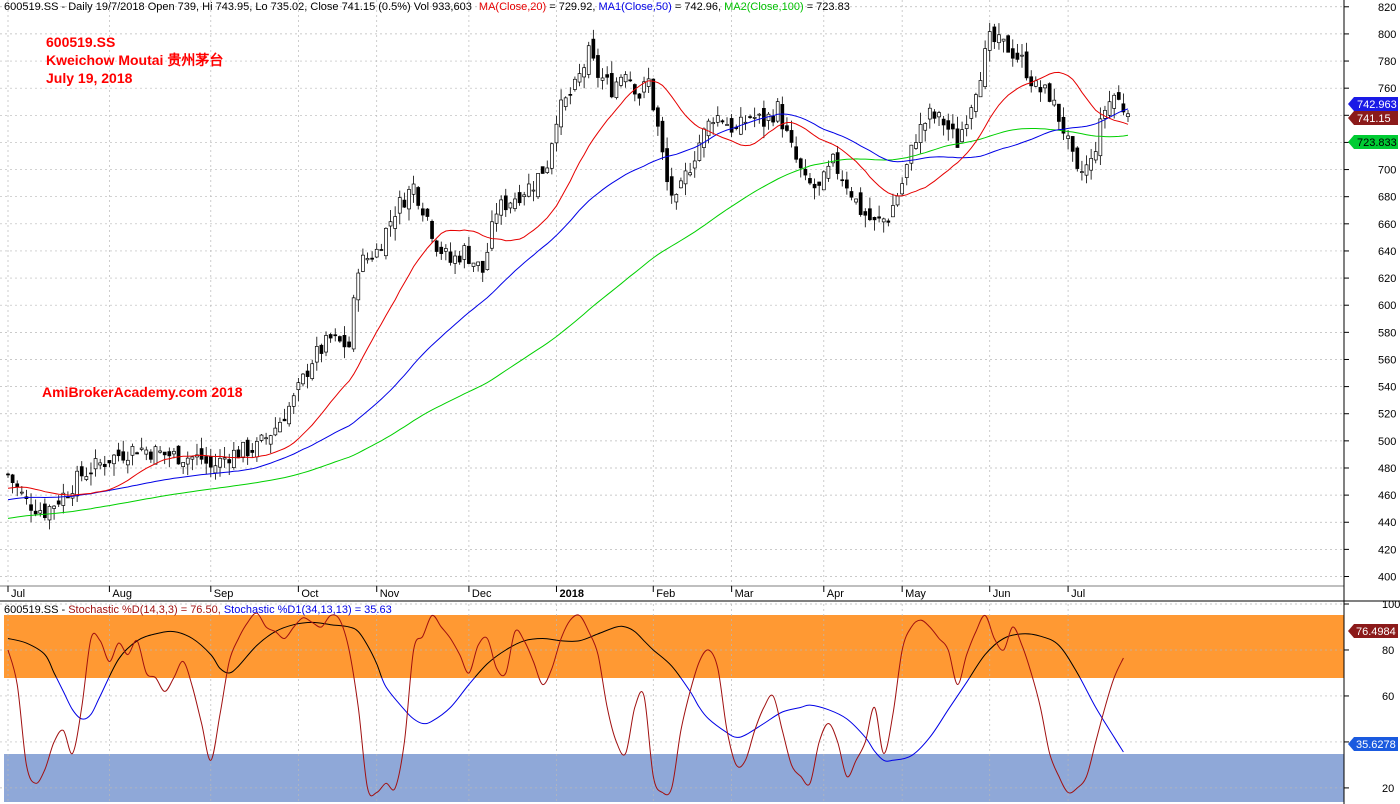  Describe the element at coordinates (1388, 651) in the screenshot. I see `stoch-y-tick: 80` at that location.